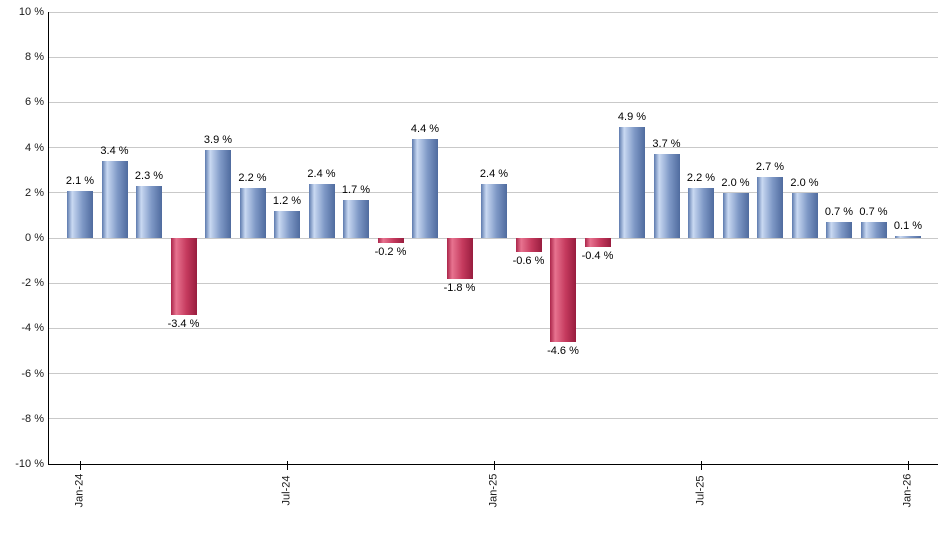  I want to click on value-label-13: -0.6 %, so click(528, 260).